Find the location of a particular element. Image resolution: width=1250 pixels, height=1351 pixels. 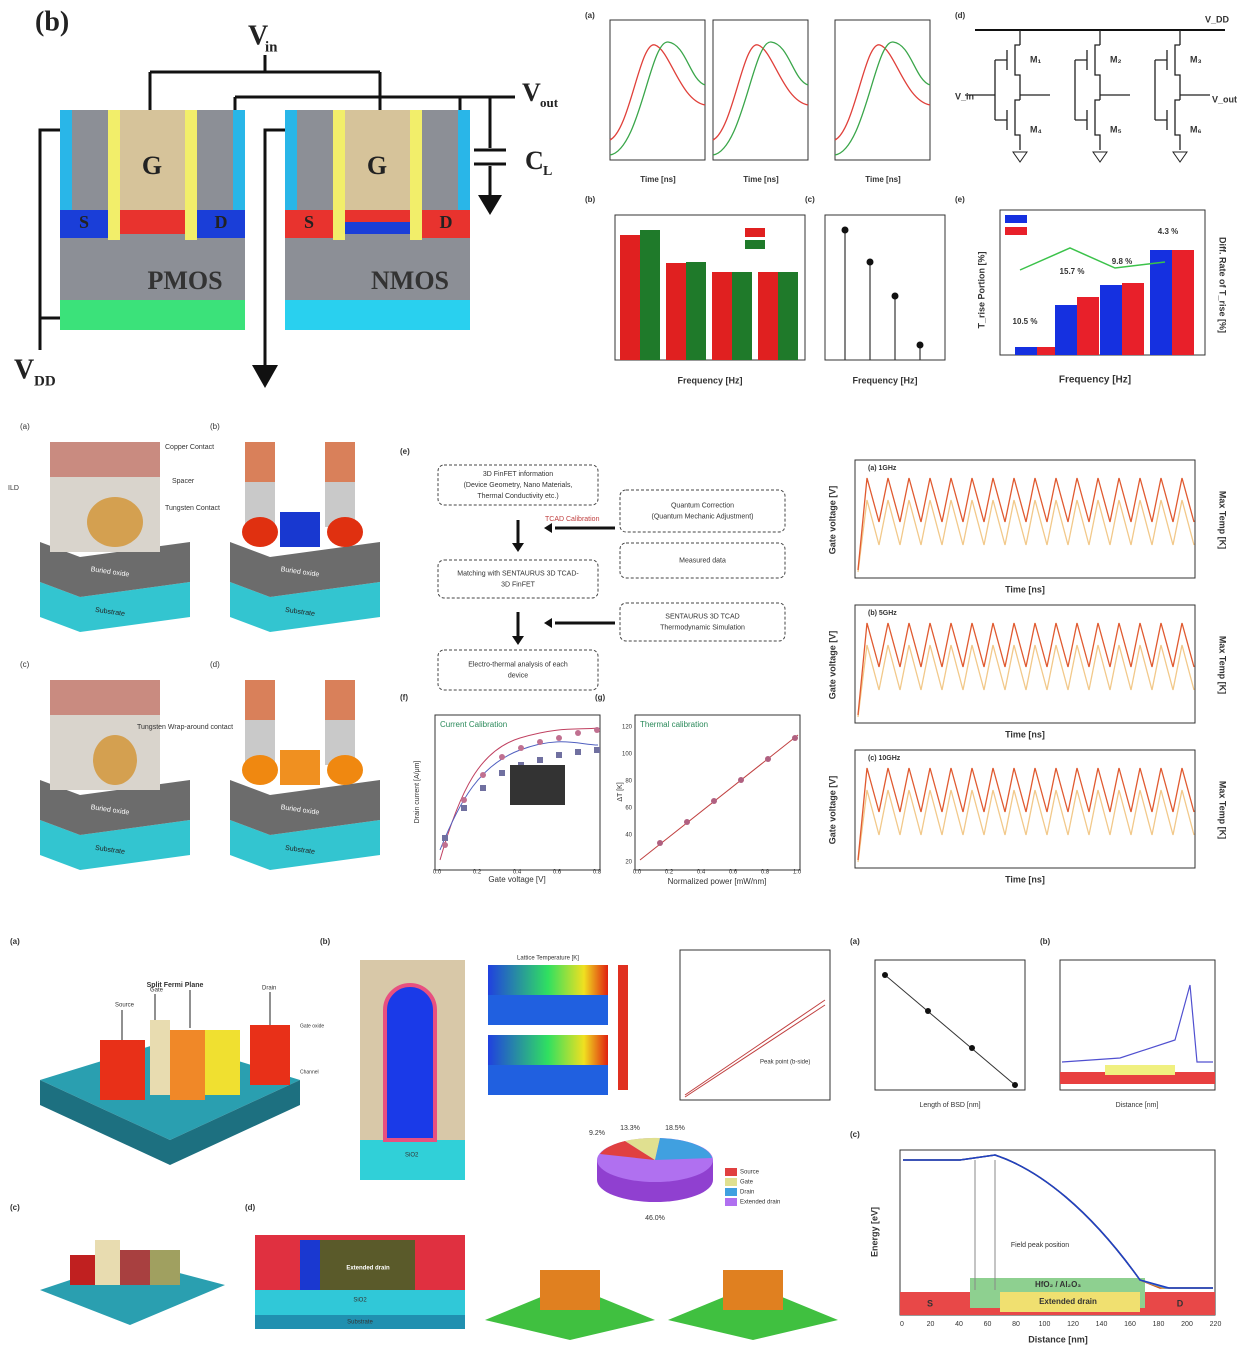

cross-d-sub is located at coordinates (360, 1322).